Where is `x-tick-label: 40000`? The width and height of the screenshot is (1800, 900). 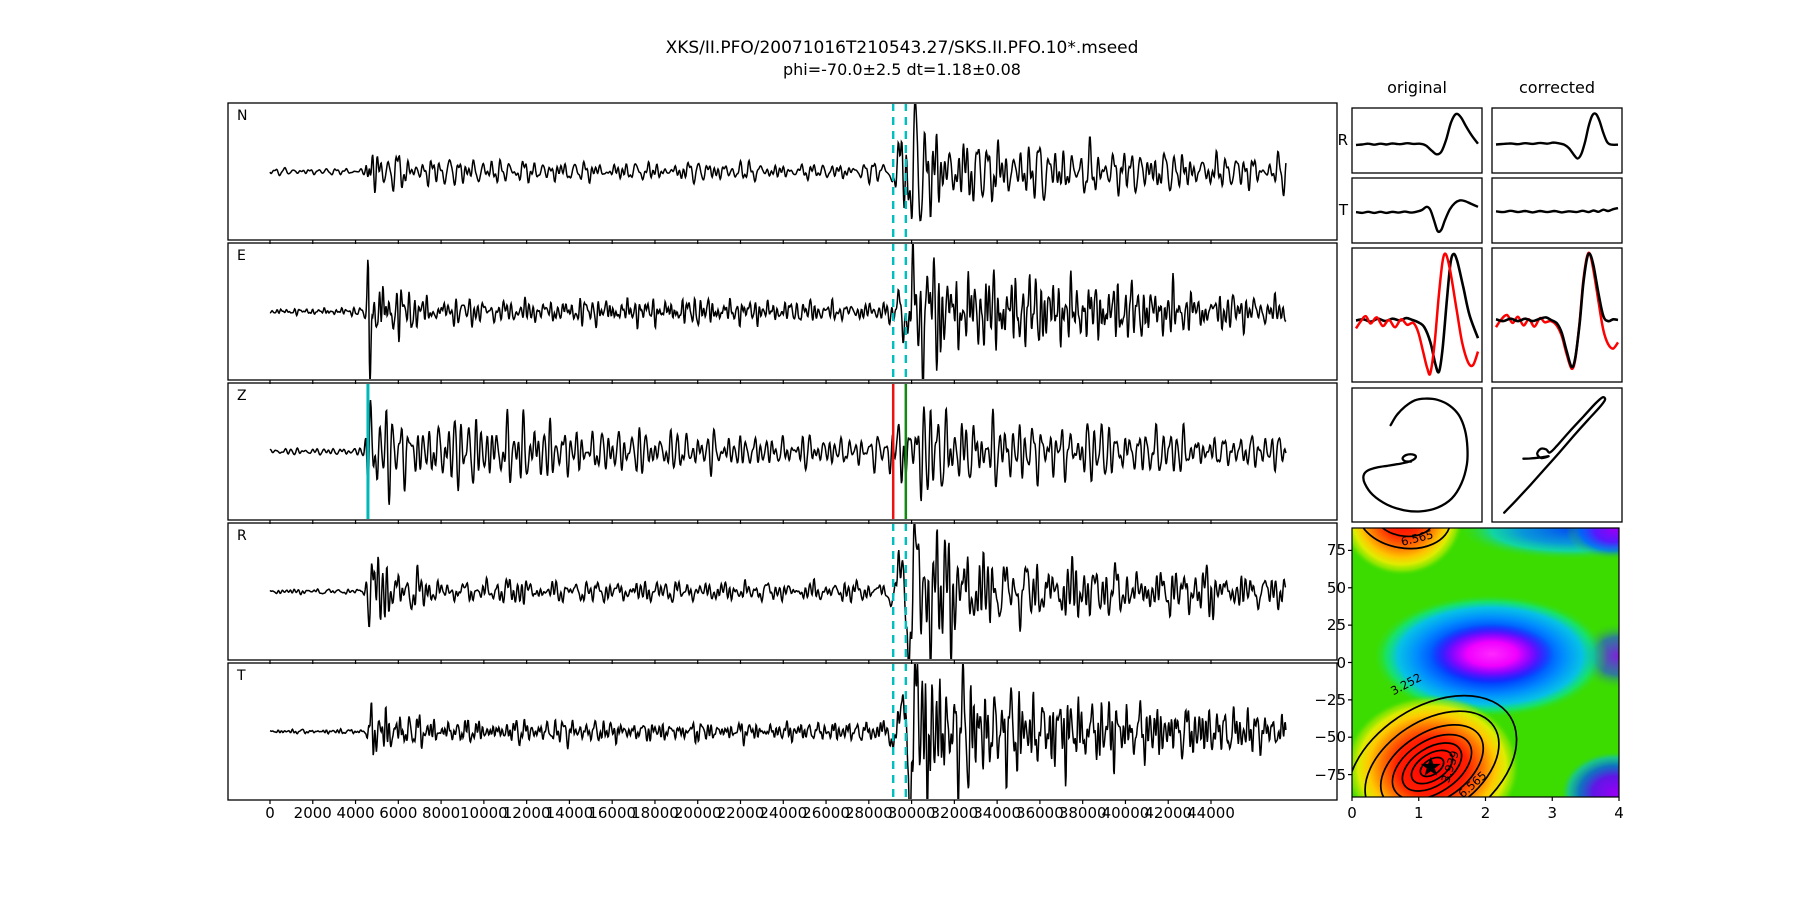
x-tick-label: 40000 is located at coordinates (1125, 813).